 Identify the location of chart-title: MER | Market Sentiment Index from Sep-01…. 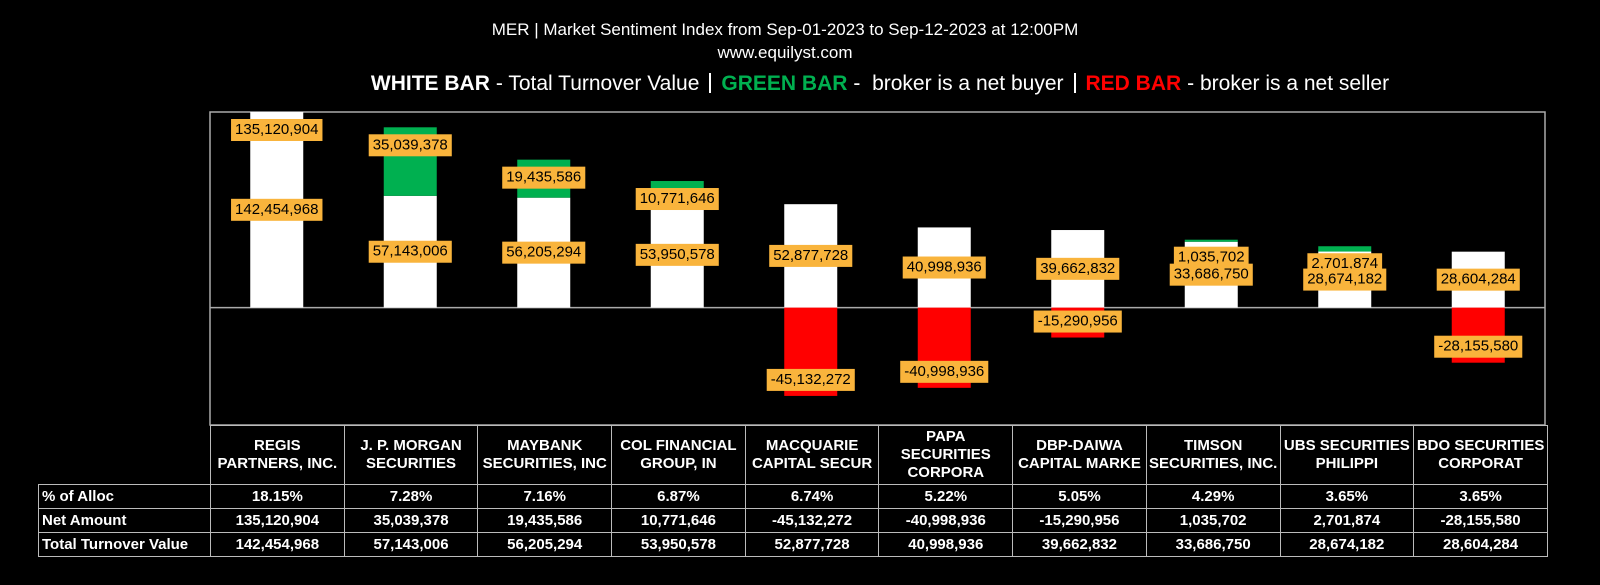
(785, 29).